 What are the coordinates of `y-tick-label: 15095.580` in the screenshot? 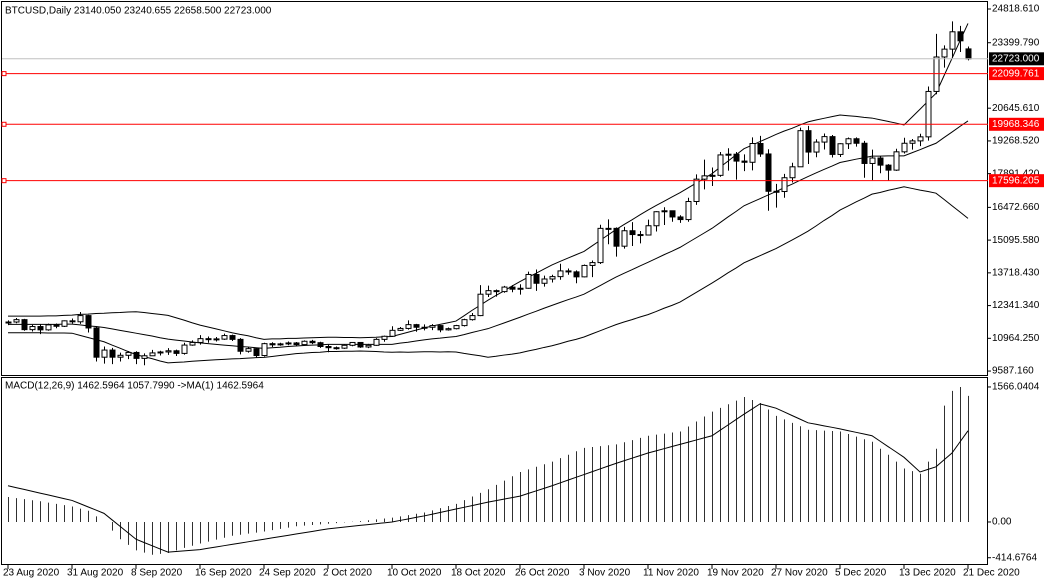 It's located at (1016, 240).